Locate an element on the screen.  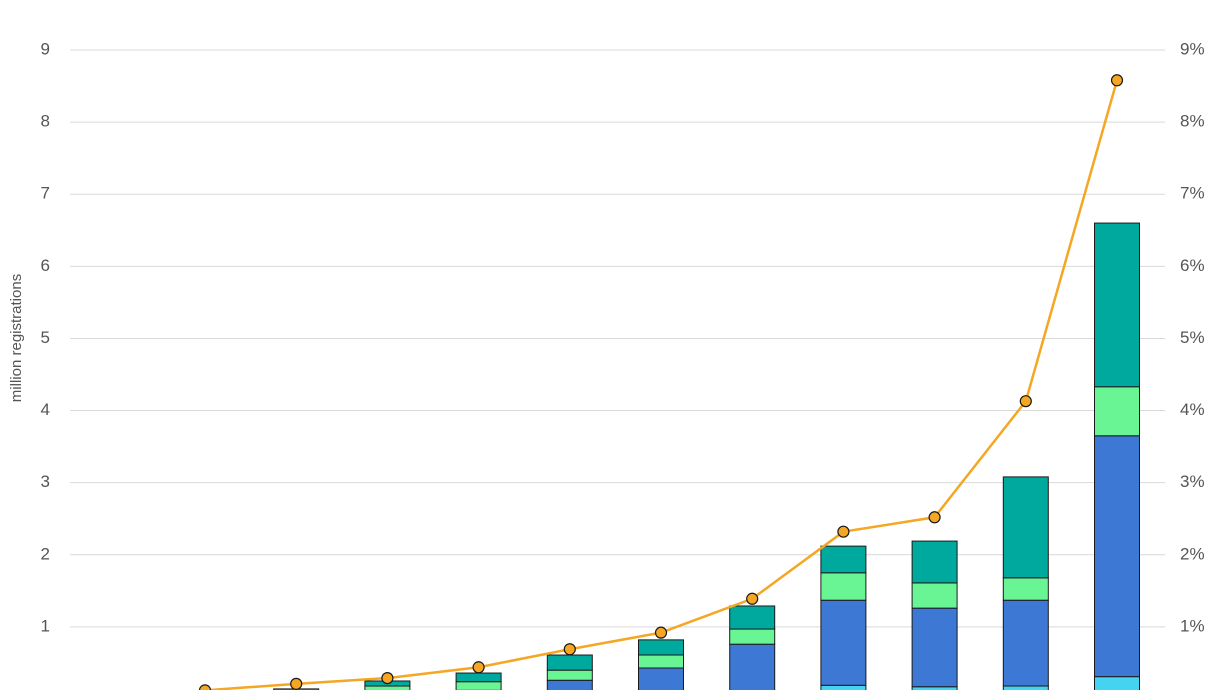
y2-tick-label: 3% is located at coordinates (1192, 481).